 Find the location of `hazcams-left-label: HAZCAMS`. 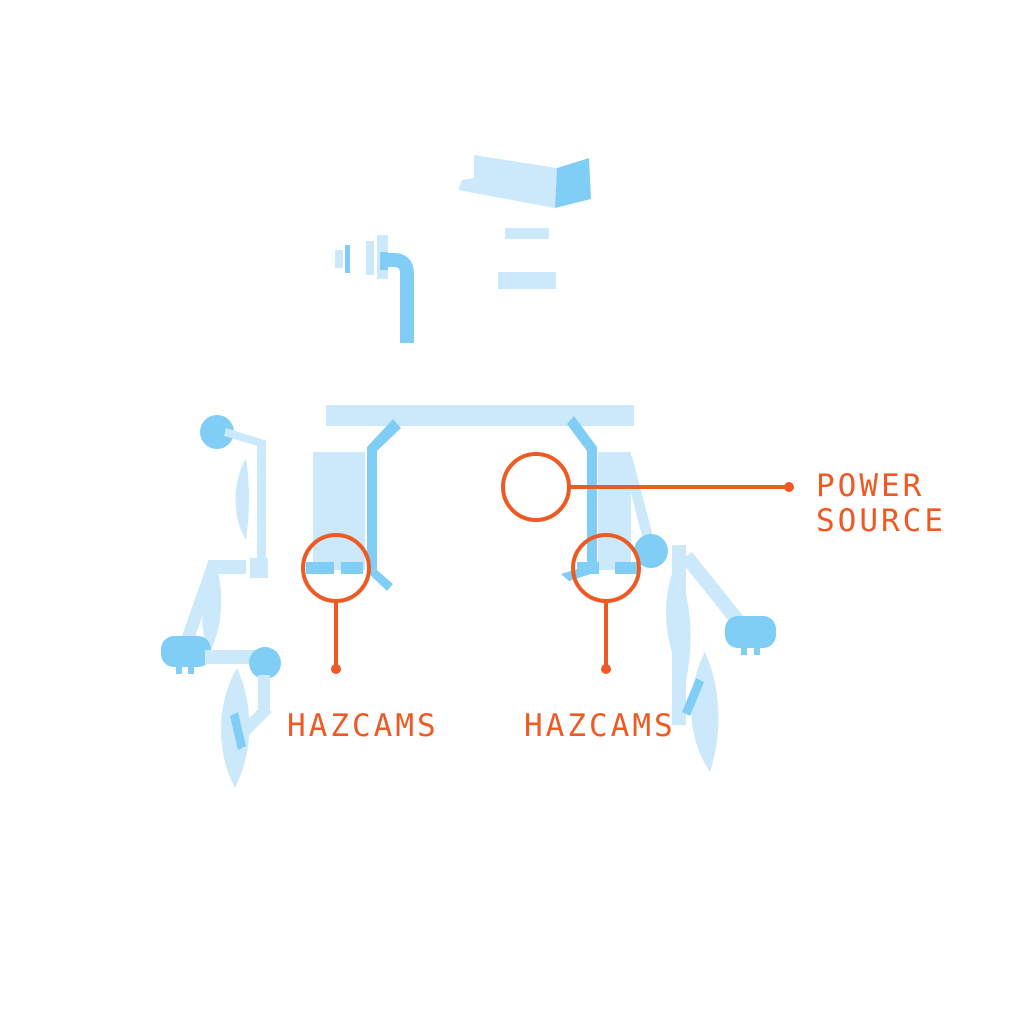

hazcams-left-label: HAZCAMS is located at coordinates (363, 726).